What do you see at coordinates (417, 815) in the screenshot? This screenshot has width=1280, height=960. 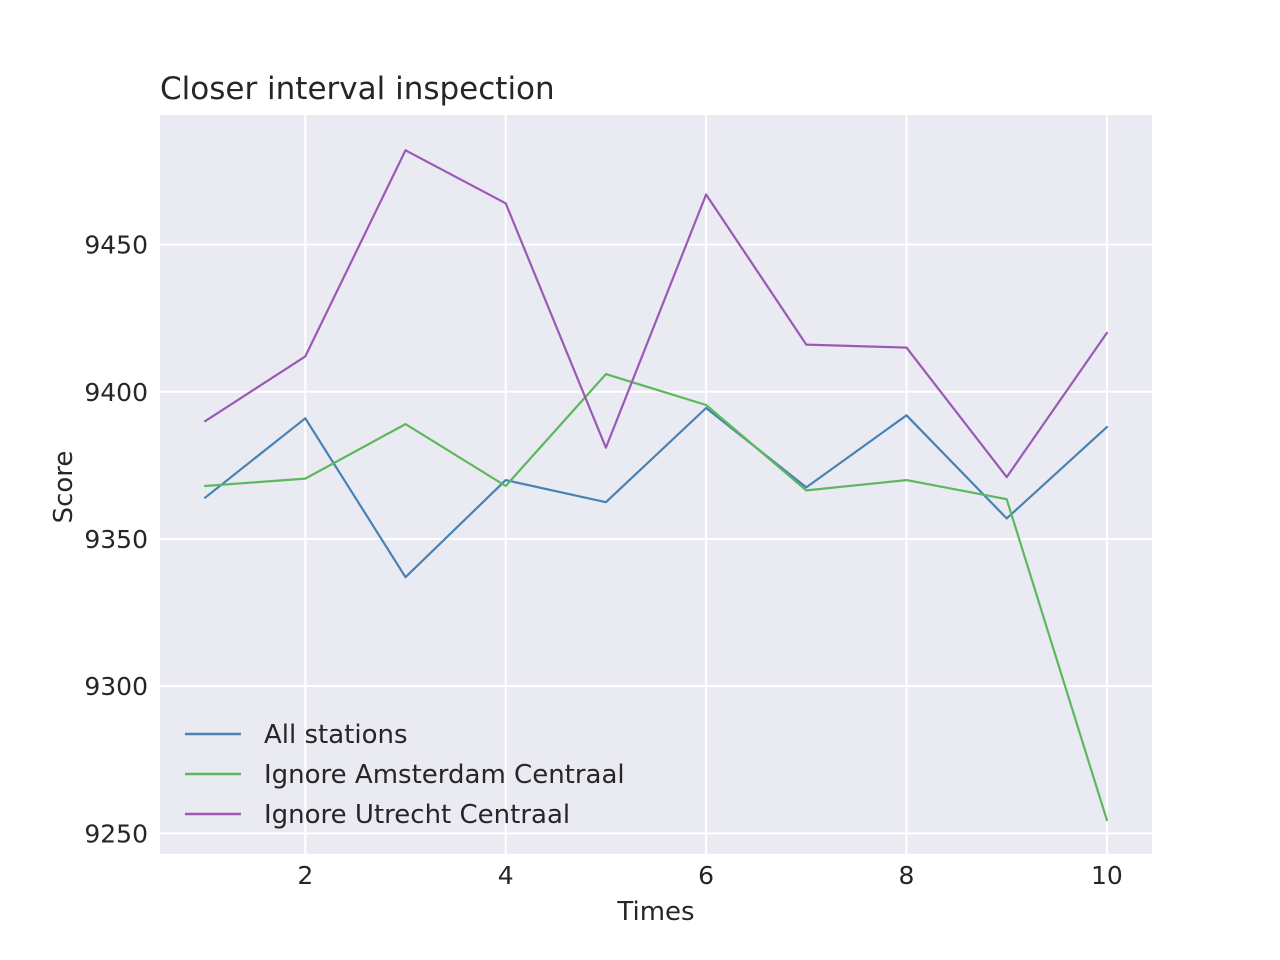 I see `legend-label: Ignore Utrecht Centraal` at bounding box center [417, 815].